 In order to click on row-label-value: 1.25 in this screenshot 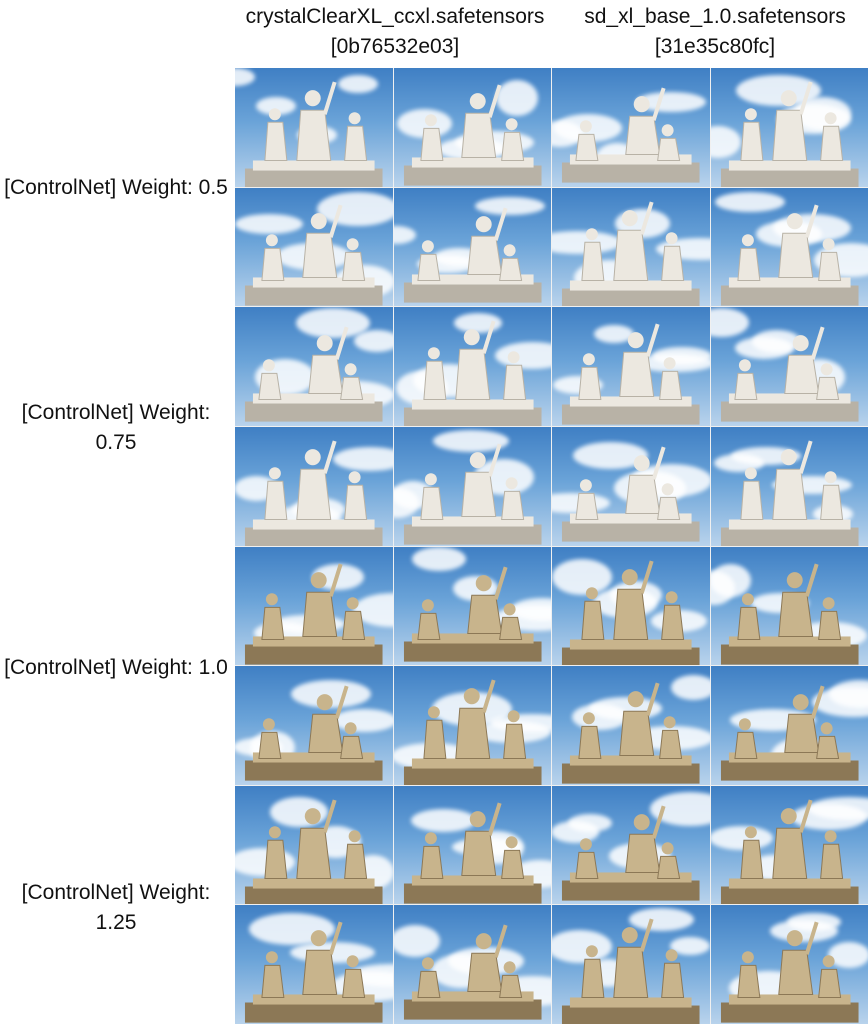, I will do `click(116, 923)`.